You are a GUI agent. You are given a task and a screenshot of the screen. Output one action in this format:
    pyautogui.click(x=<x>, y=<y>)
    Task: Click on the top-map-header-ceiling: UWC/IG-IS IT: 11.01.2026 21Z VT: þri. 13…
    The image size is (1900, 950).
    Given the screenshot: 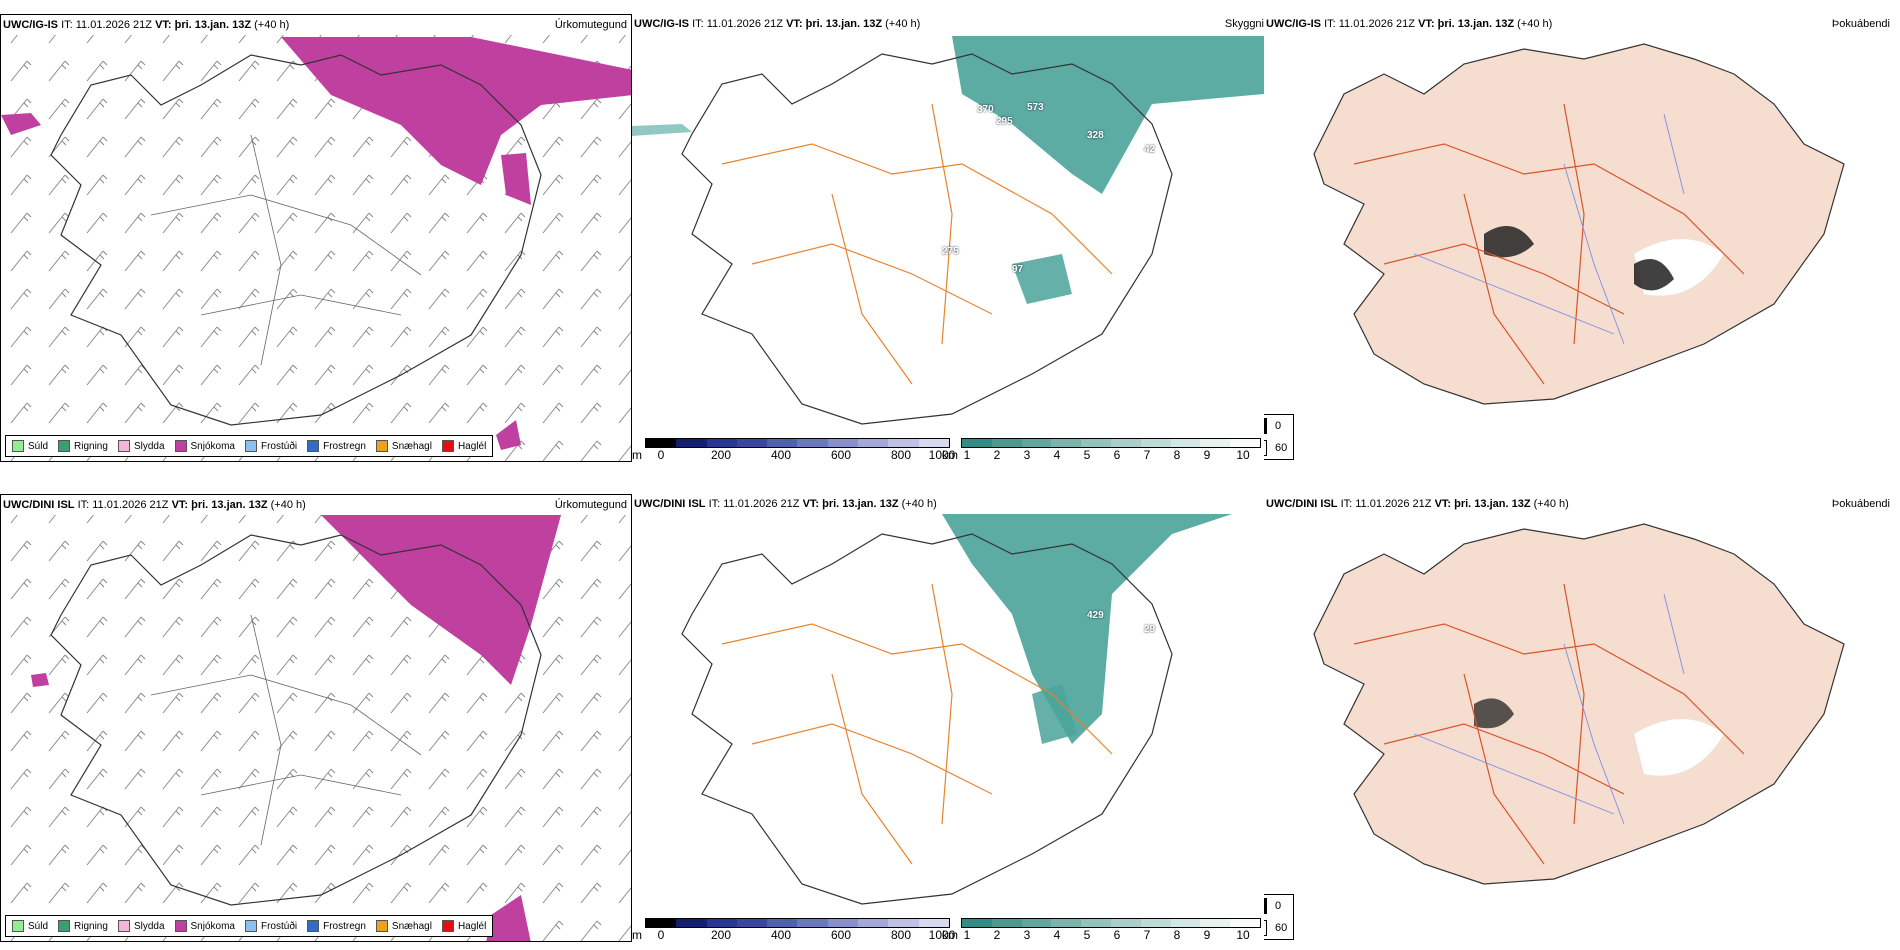 What is the action you would take?
    pyautogui.click(x=777, y=24)
    